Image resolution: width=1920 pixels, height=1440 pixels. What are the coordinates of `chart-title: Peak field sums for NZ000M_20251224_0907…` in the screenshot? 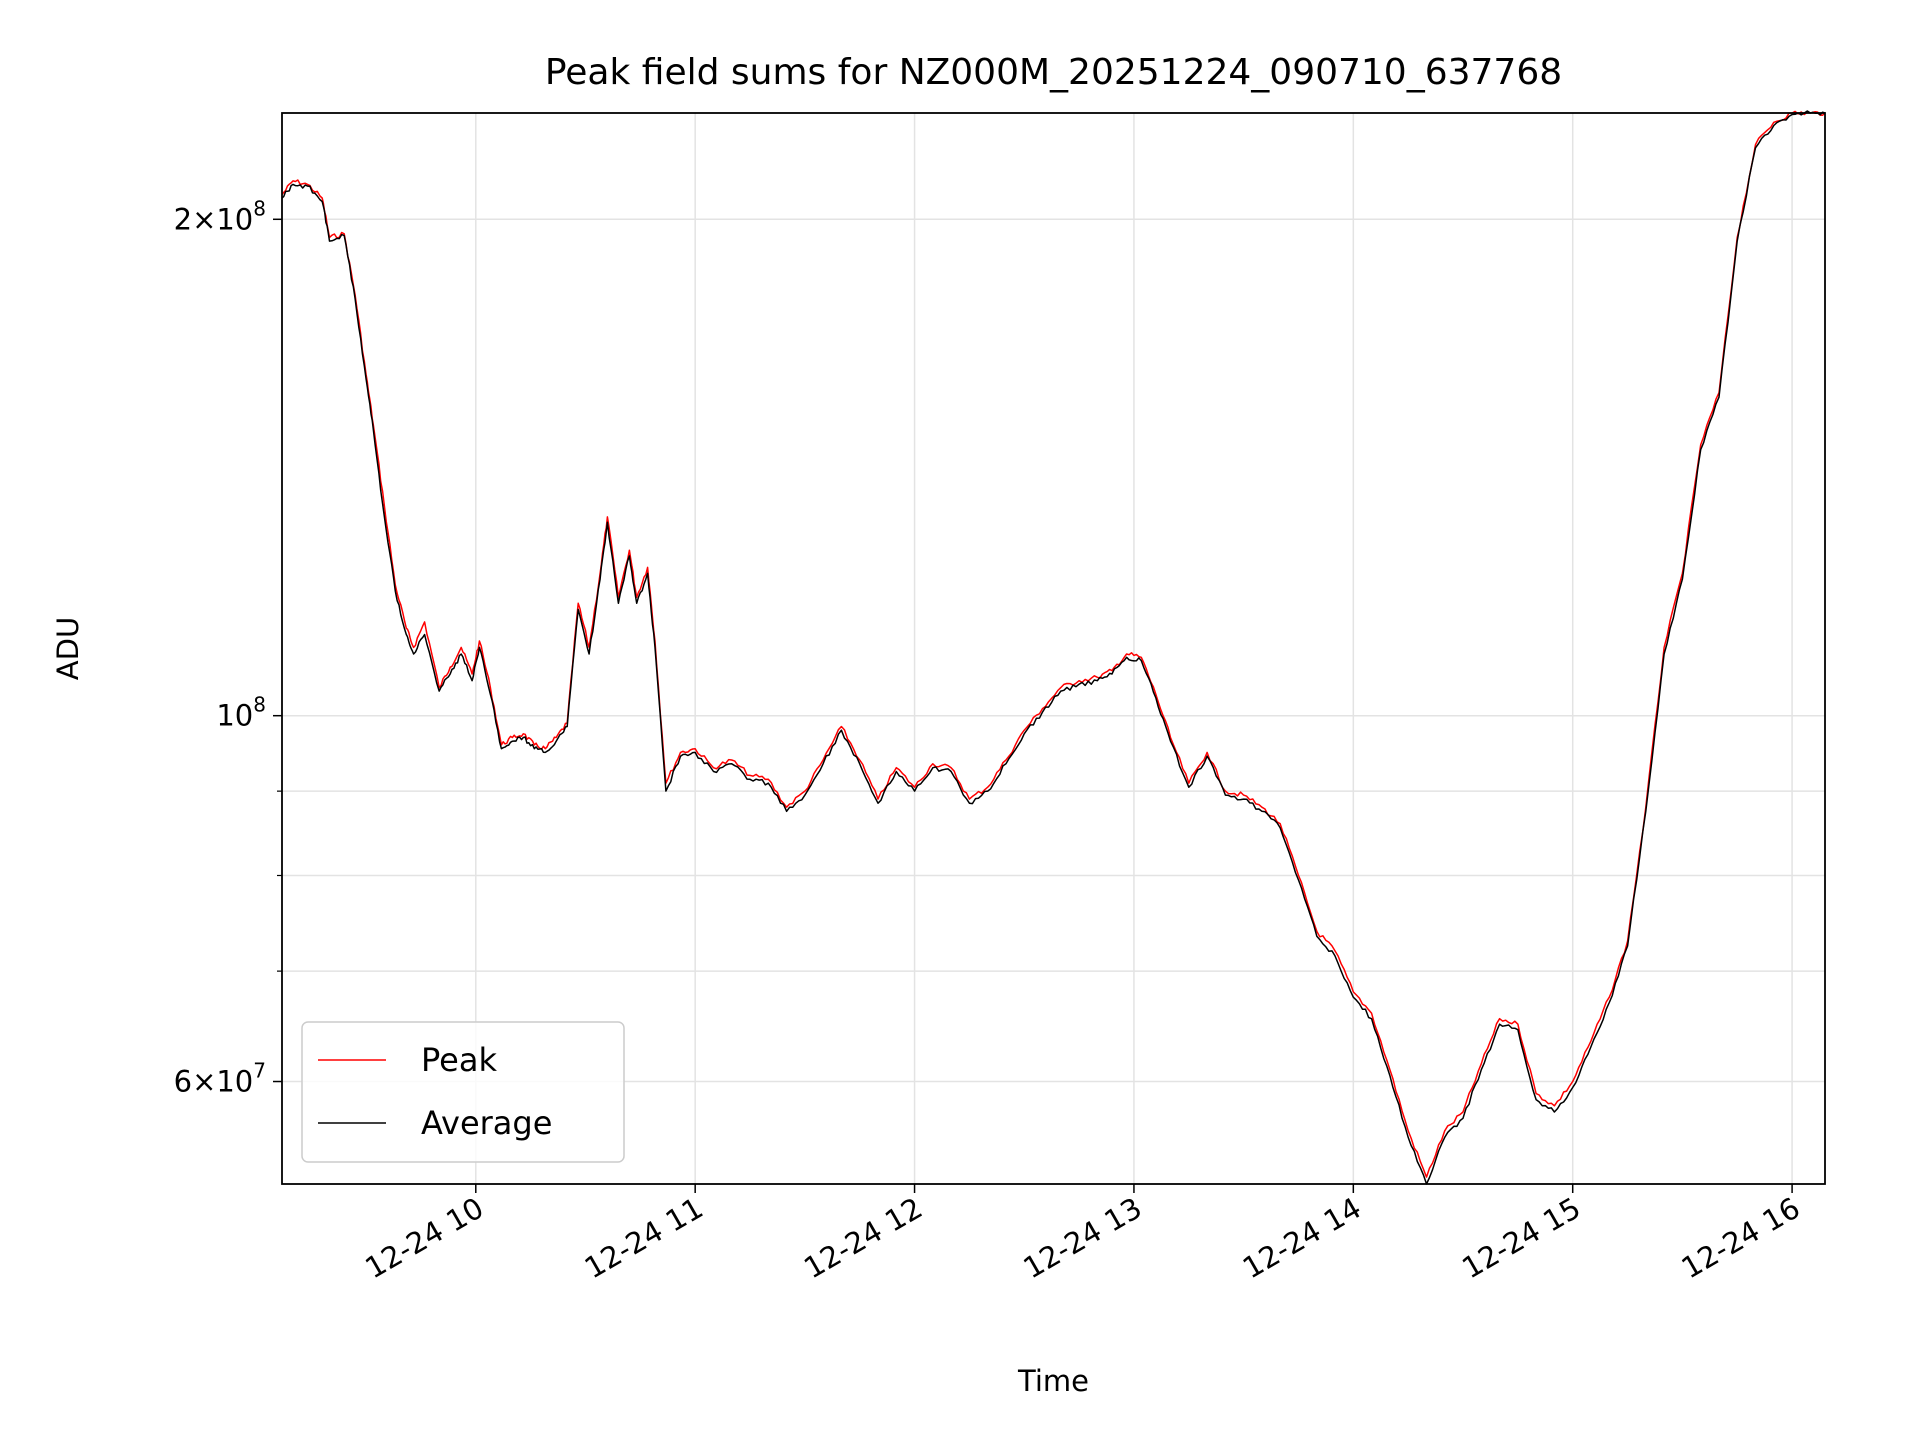 It's located at (1053, 72).